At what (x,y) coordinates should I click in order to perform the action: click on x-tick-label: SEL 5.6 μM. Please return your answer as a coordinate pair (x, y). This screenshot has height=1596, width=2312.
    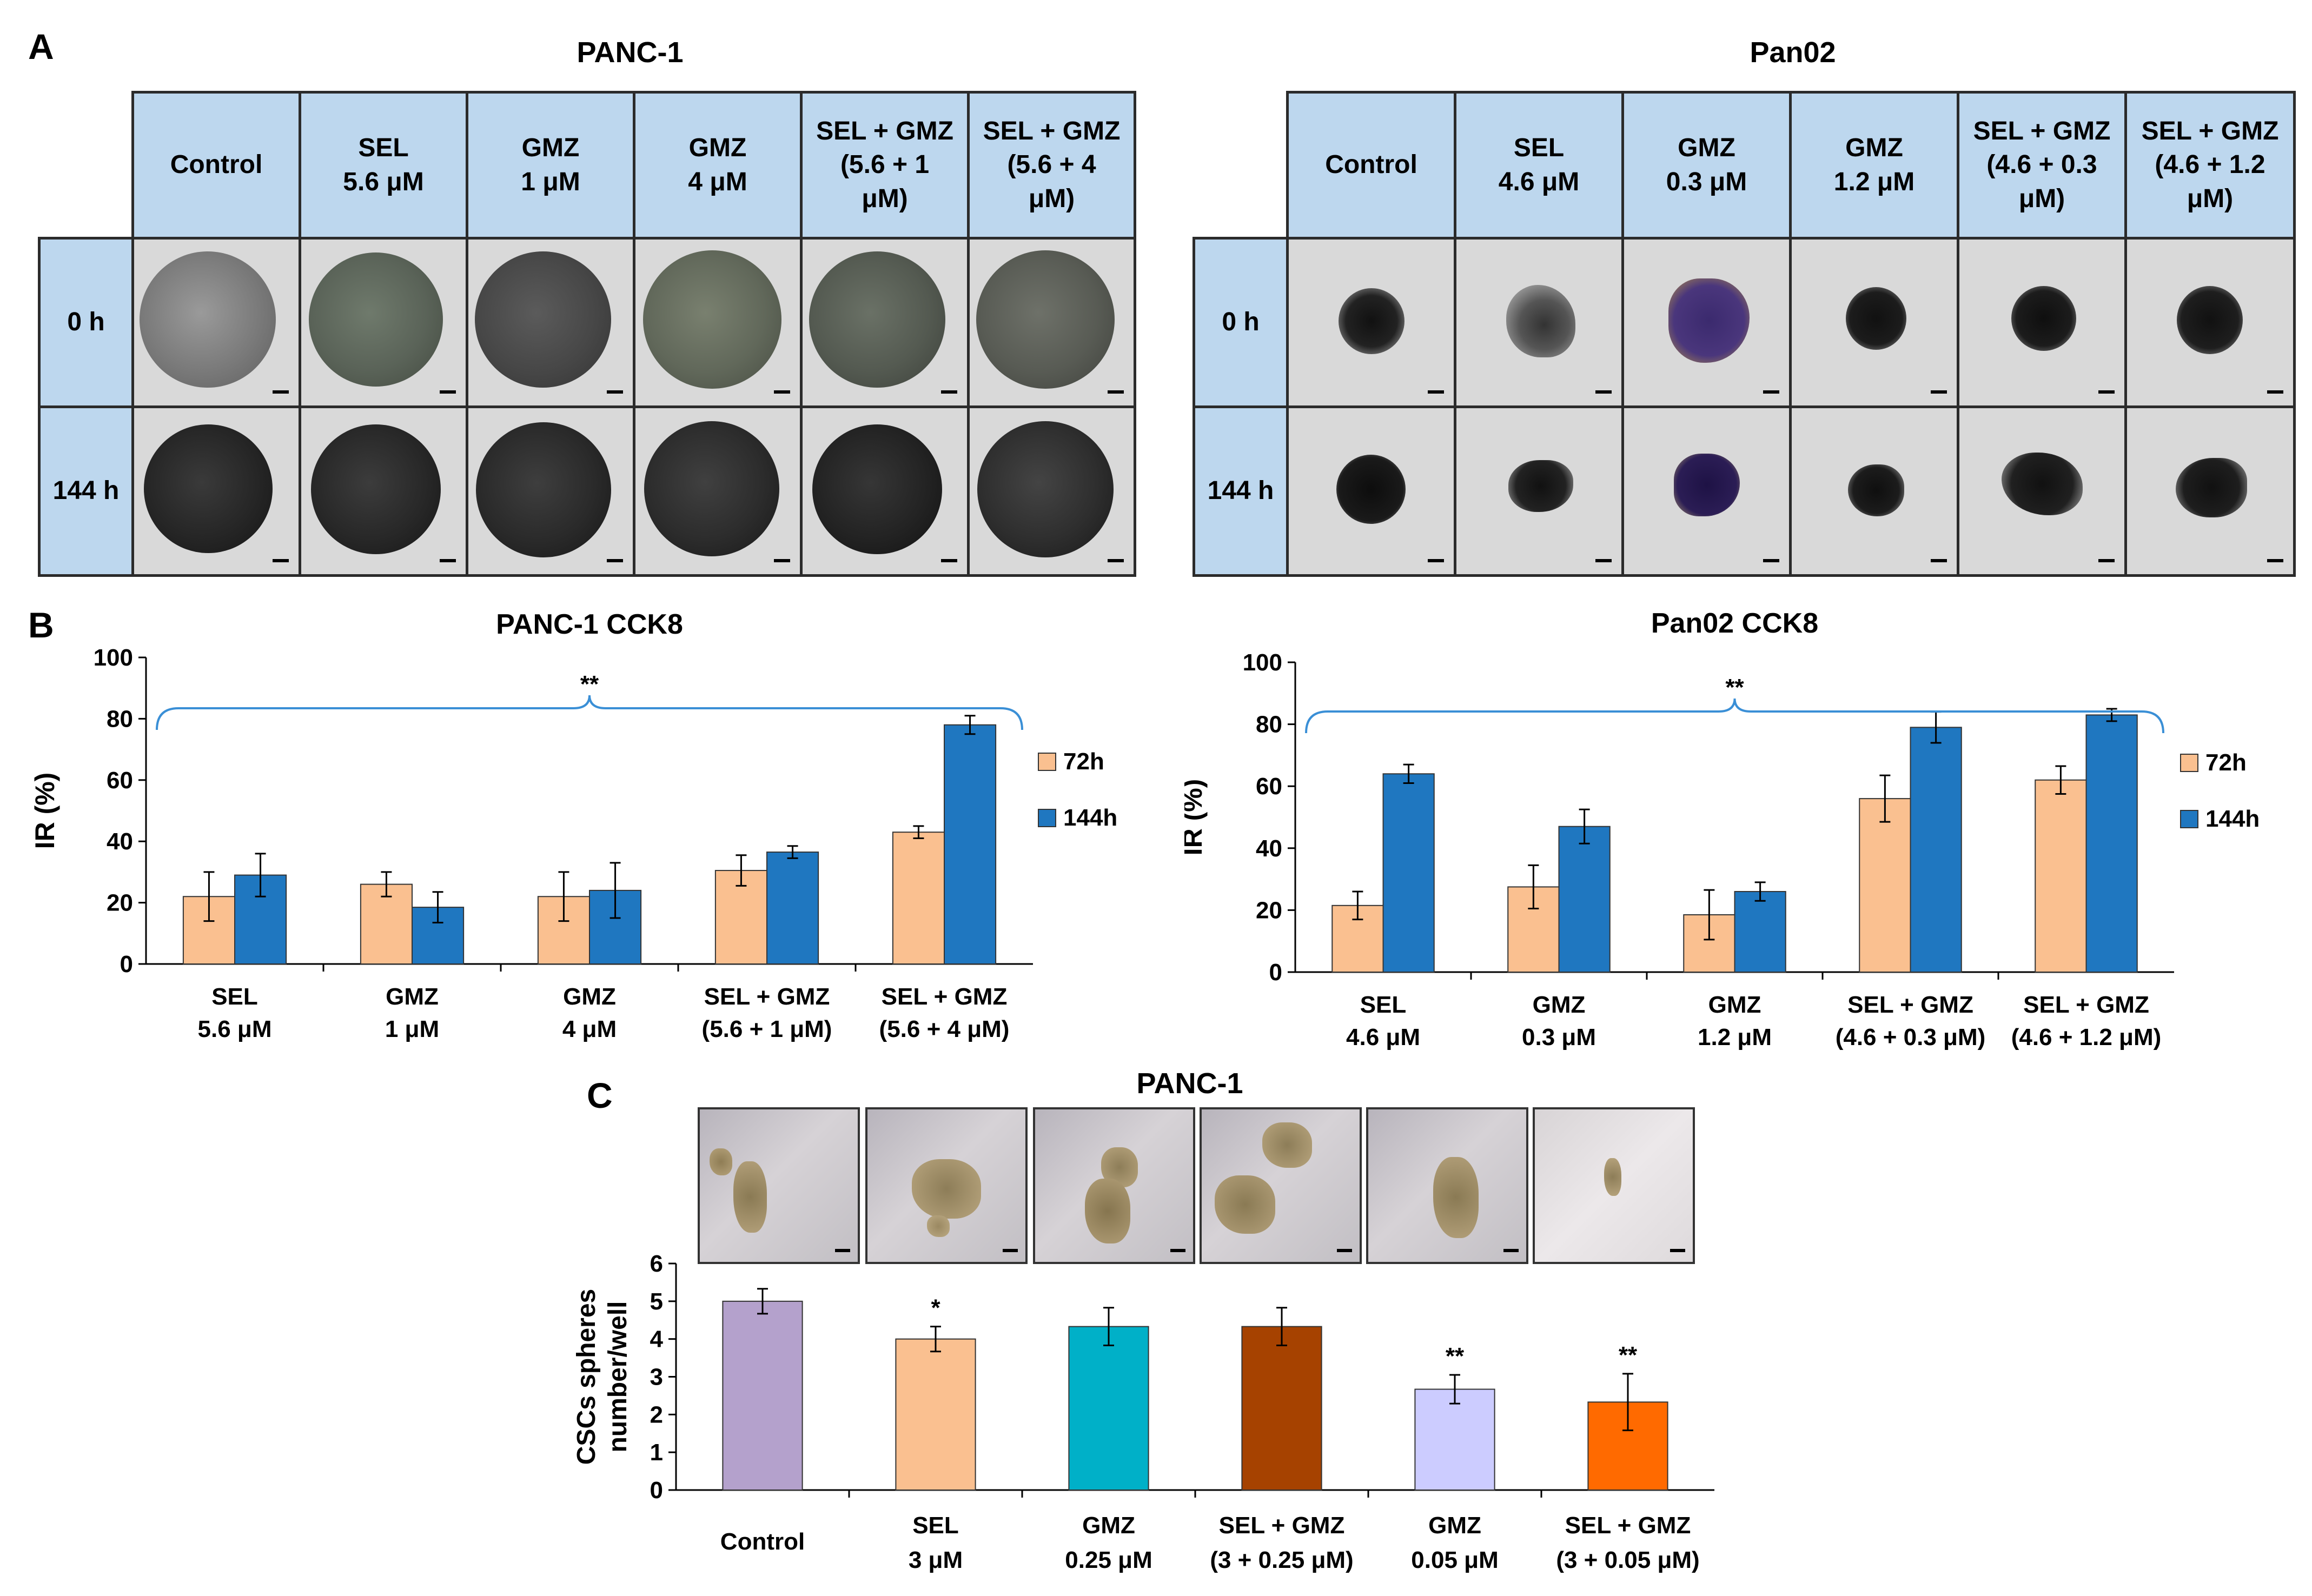
    Looking at the image, I should click on (235, 1012).